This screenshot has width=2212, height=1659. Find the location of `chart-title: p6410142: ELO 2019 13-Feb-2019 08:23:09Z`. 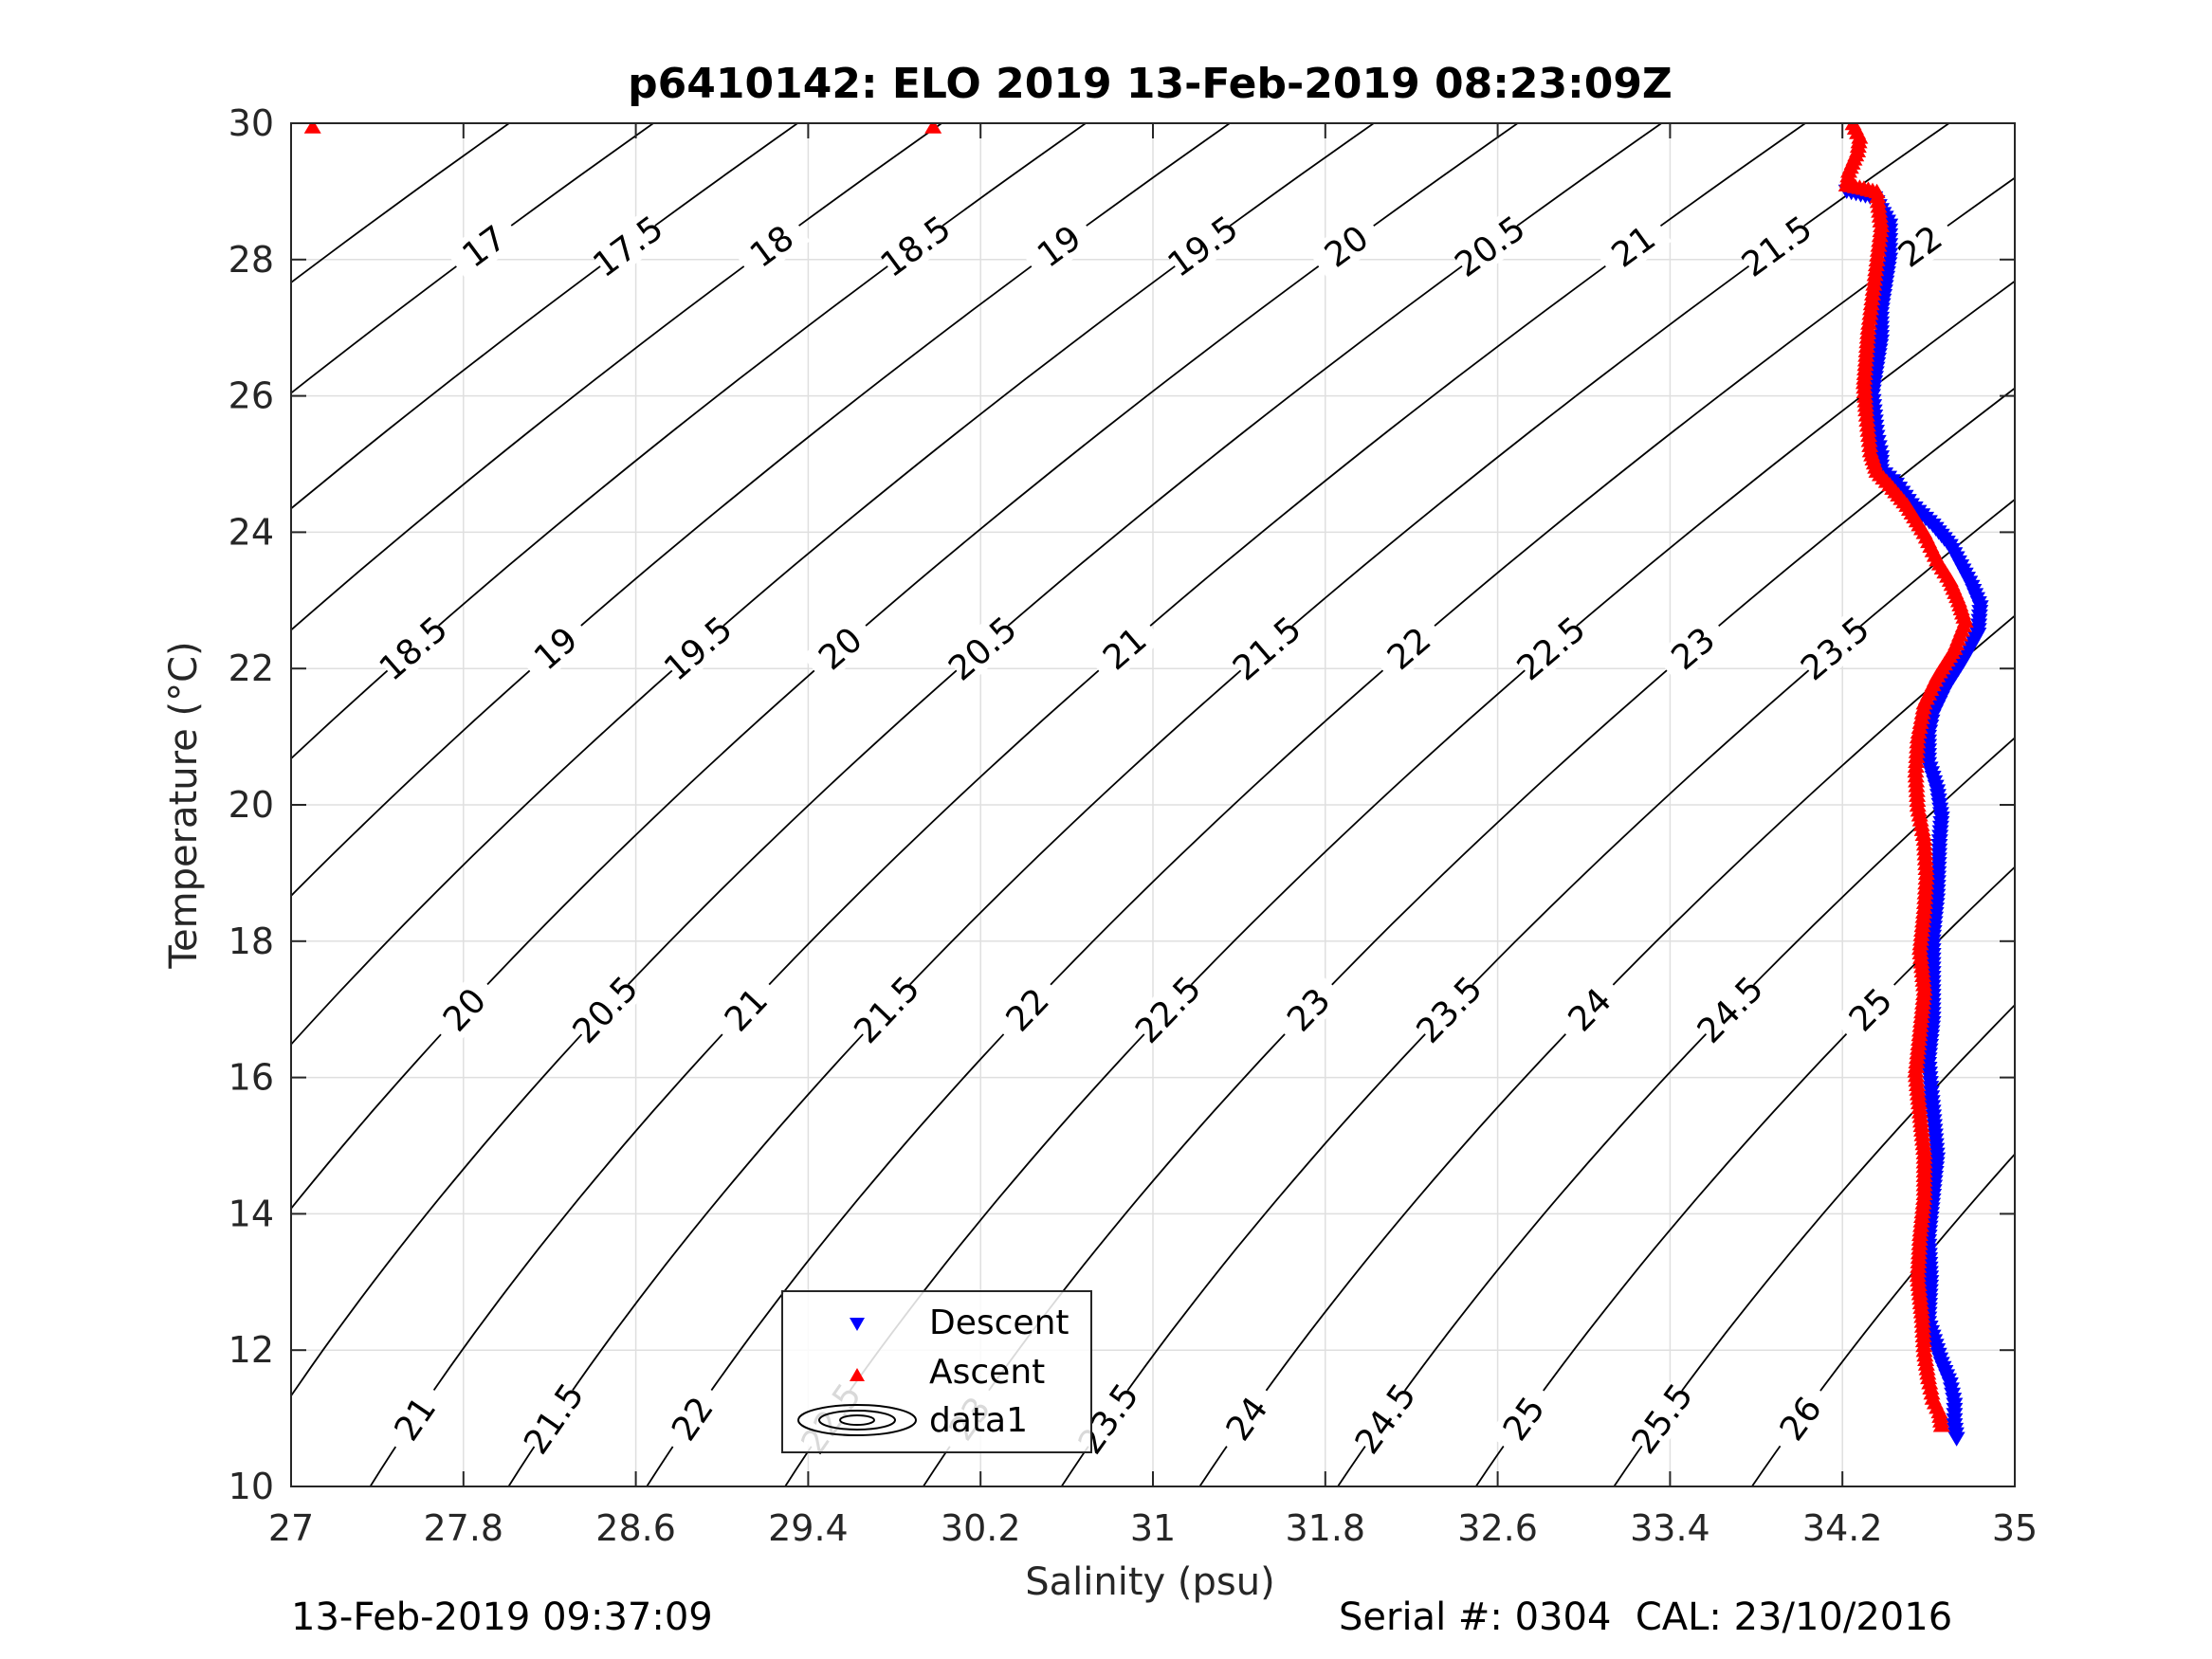

chart-title: p6410142: ELO 2019 13-Feb-2019 08:23:09Z is located at coordinates (1150, 84).